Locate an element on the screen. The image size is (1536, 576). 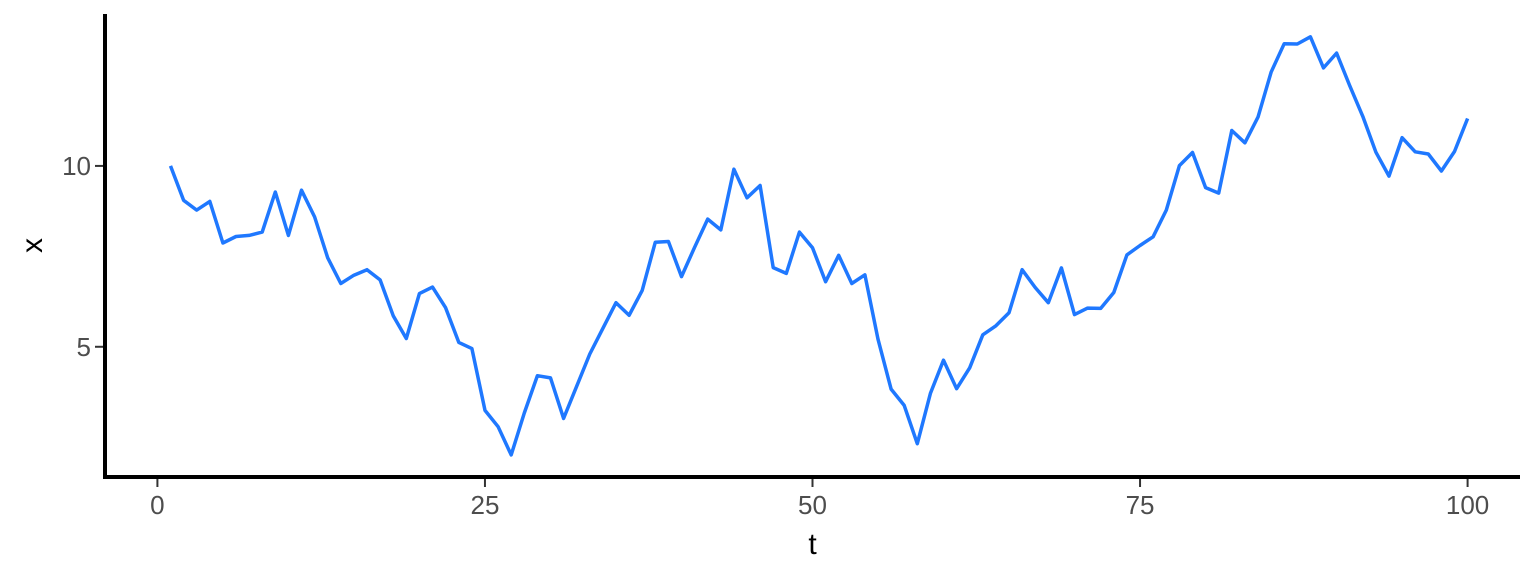
x-tick-label: 25 is located at coordinates (484, 505).